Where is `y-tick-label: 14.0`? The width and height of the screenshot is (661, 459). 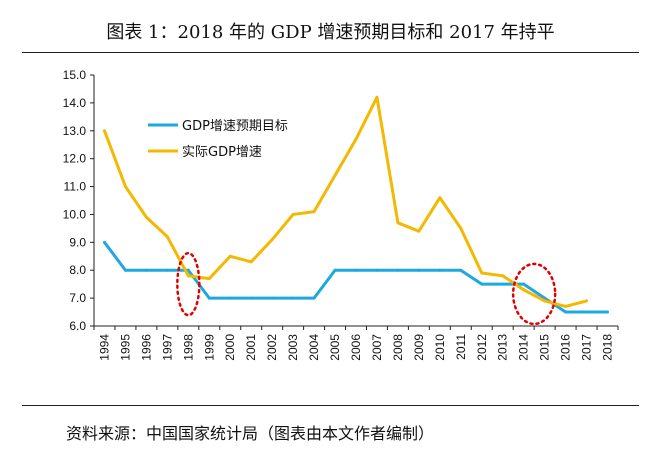
y-tick-label: 14.0 is located at coordinates (75, 103).